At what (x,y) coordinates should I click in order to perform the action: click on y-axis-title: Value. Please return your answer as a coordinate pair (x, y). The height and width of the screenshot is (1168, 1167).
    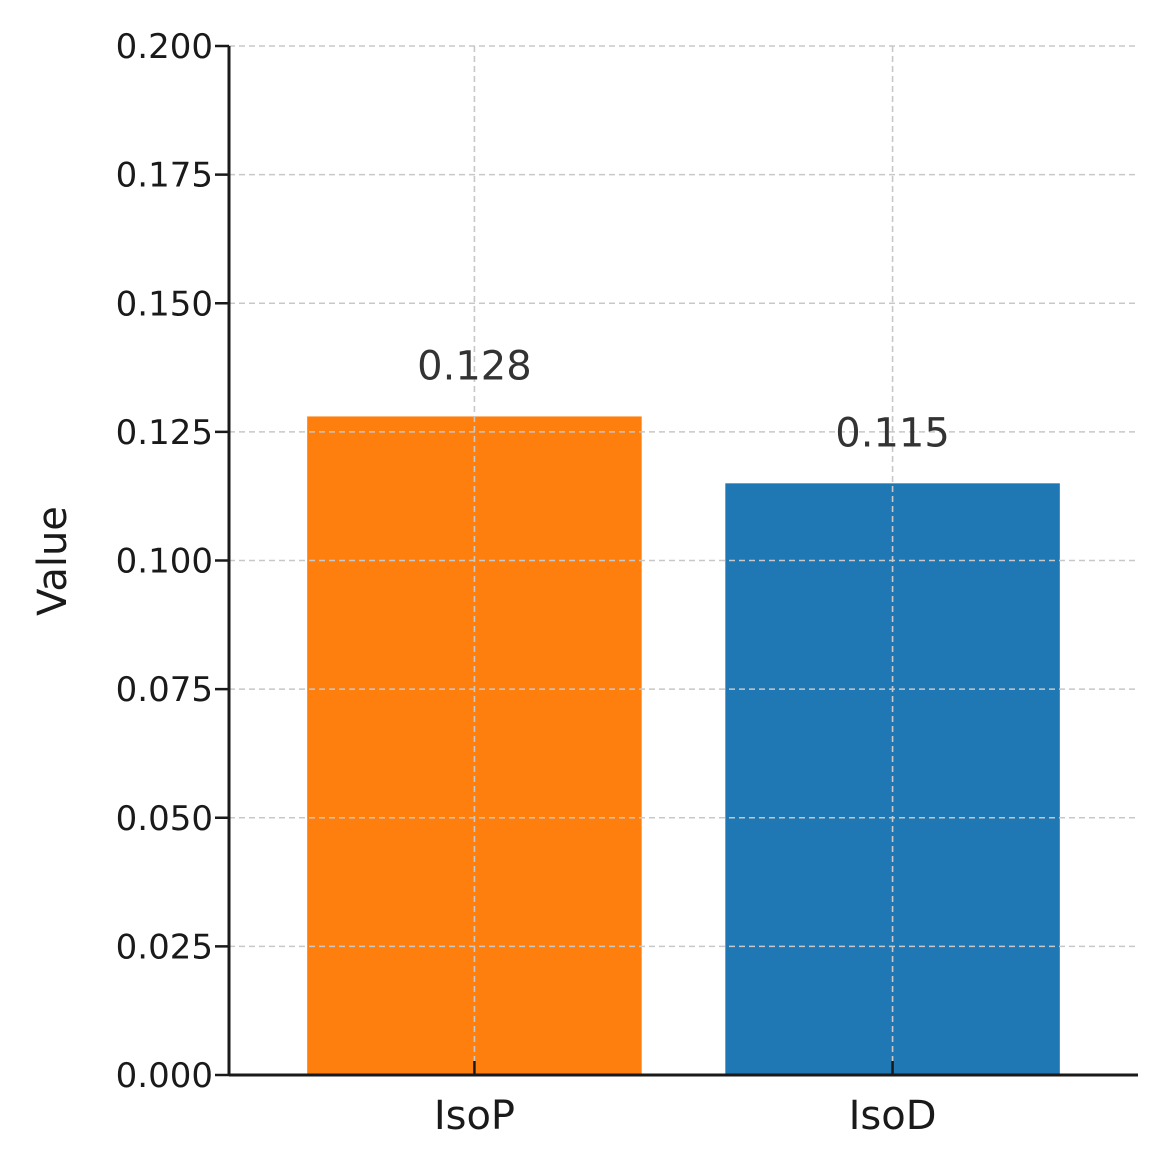
    Looking at the image, I should click on (53, 561).